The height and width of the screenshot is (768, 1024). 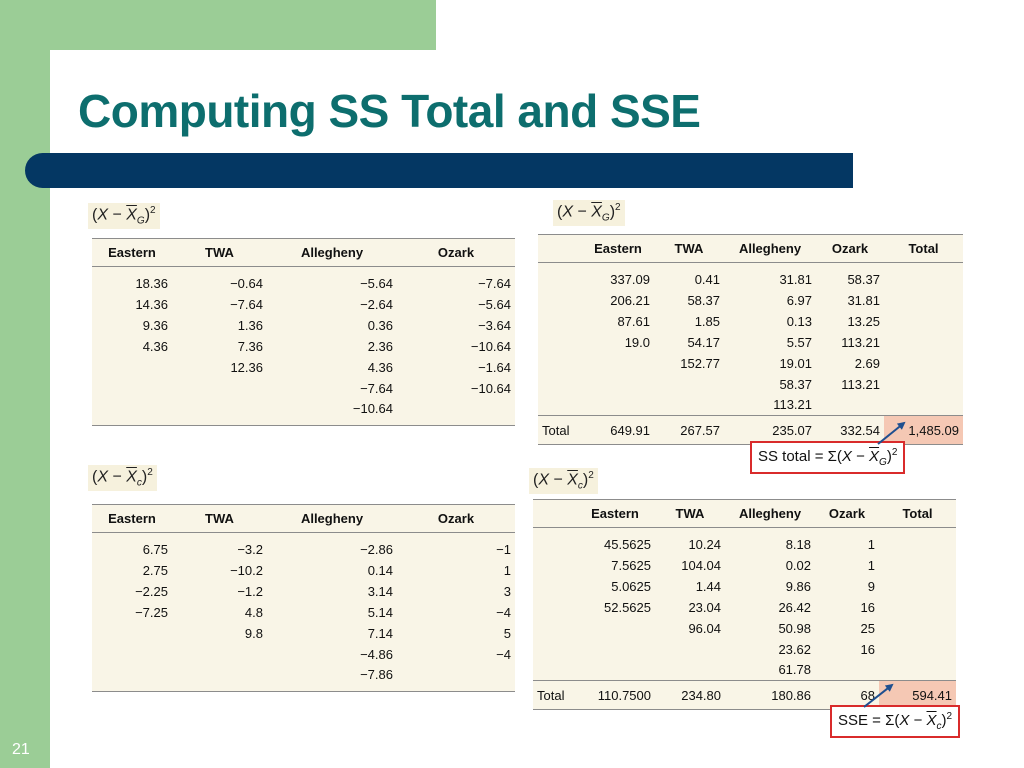 I want to click on ss-total-formula: SS total = Σ(X − XG)2, so click(x=828, y=457).